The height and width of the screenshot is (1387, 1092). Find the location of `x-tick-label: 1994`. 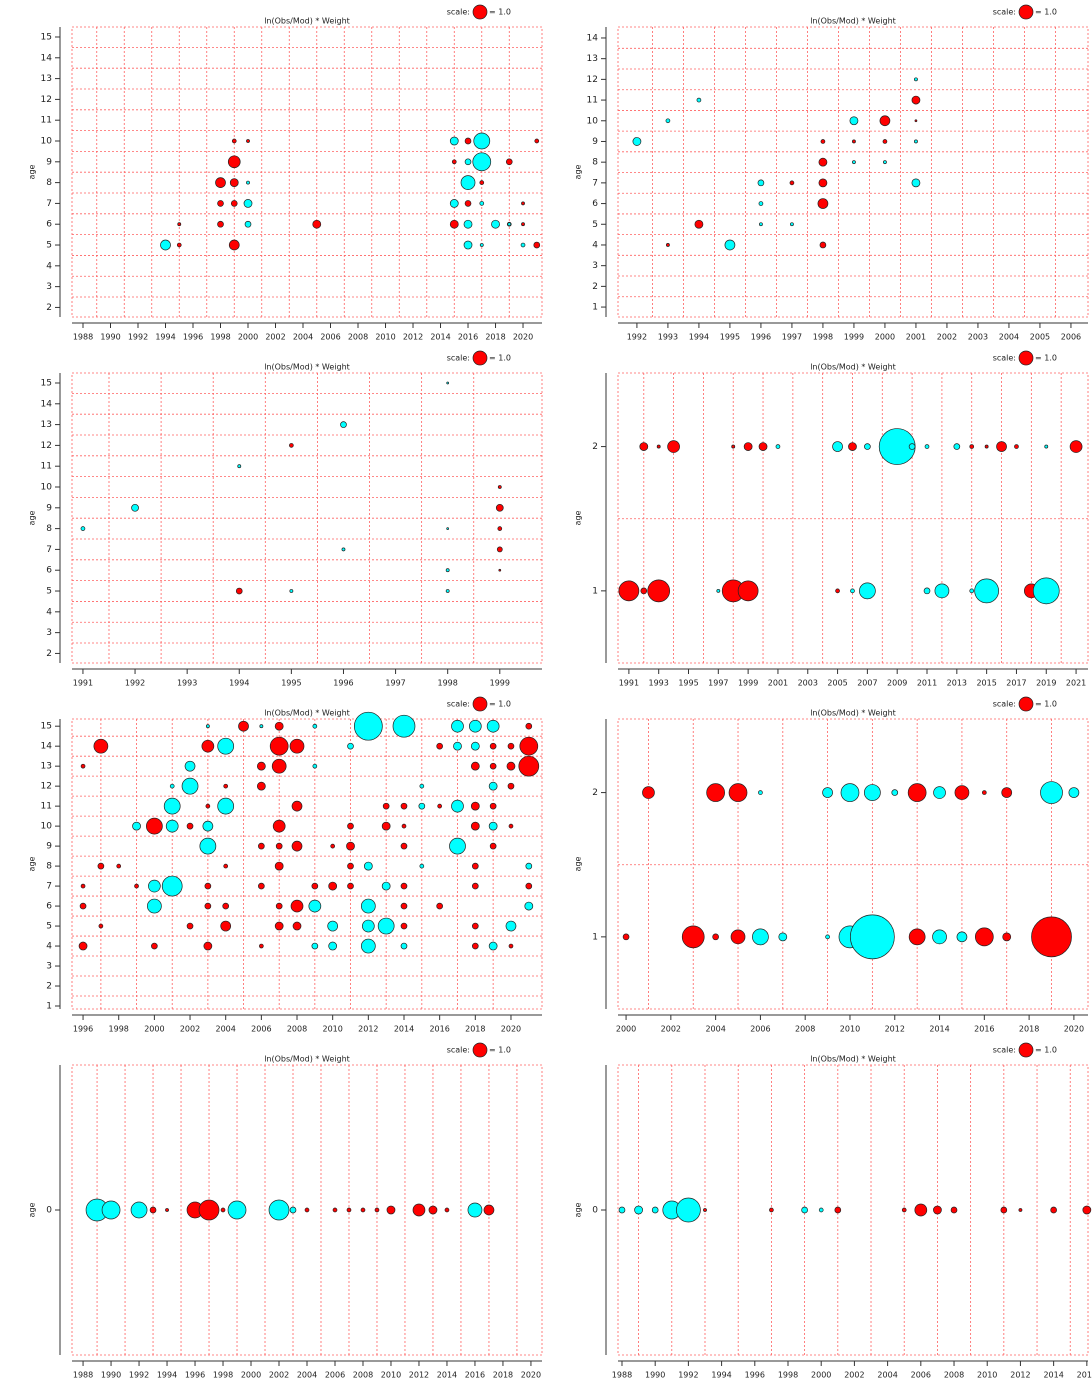

x-tick-label: 1994 is located at coordinates (699, 337).